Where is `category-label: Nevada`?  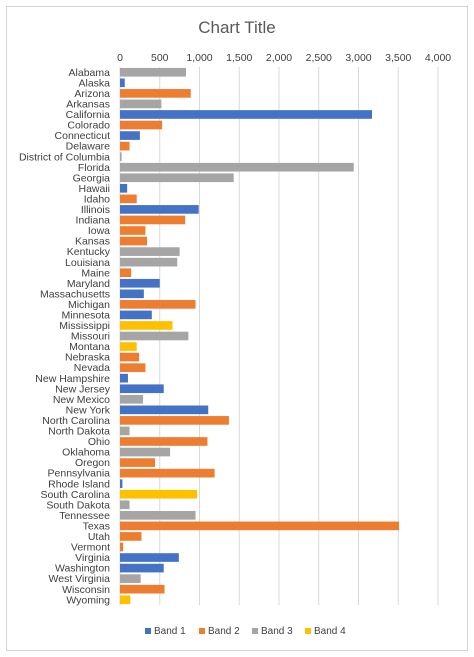
category-label: Nevada is located at coordinates (92, 368).